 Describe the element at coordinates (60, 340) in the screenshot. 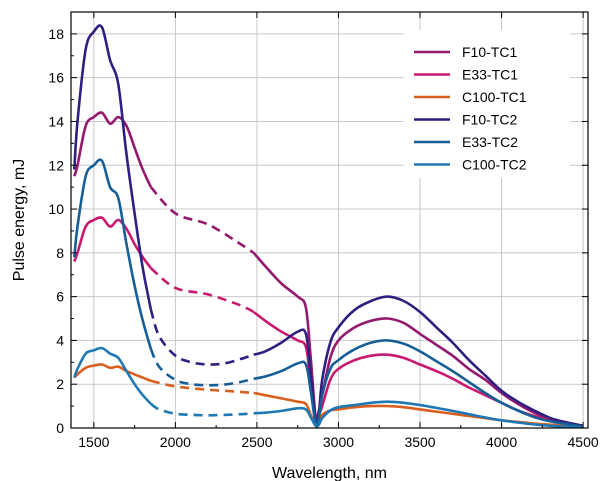

I see `y-tick-label: 4` at that location.